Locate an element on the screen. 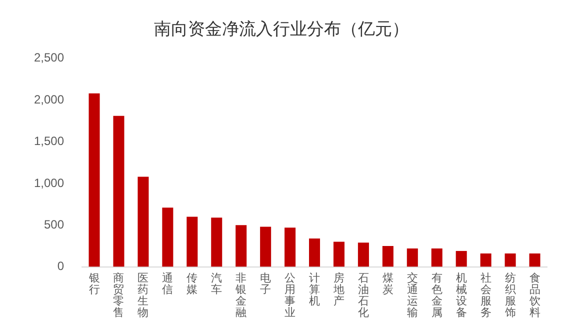  x-tick-label: 煤炭 is located at coordinates (388, 283).